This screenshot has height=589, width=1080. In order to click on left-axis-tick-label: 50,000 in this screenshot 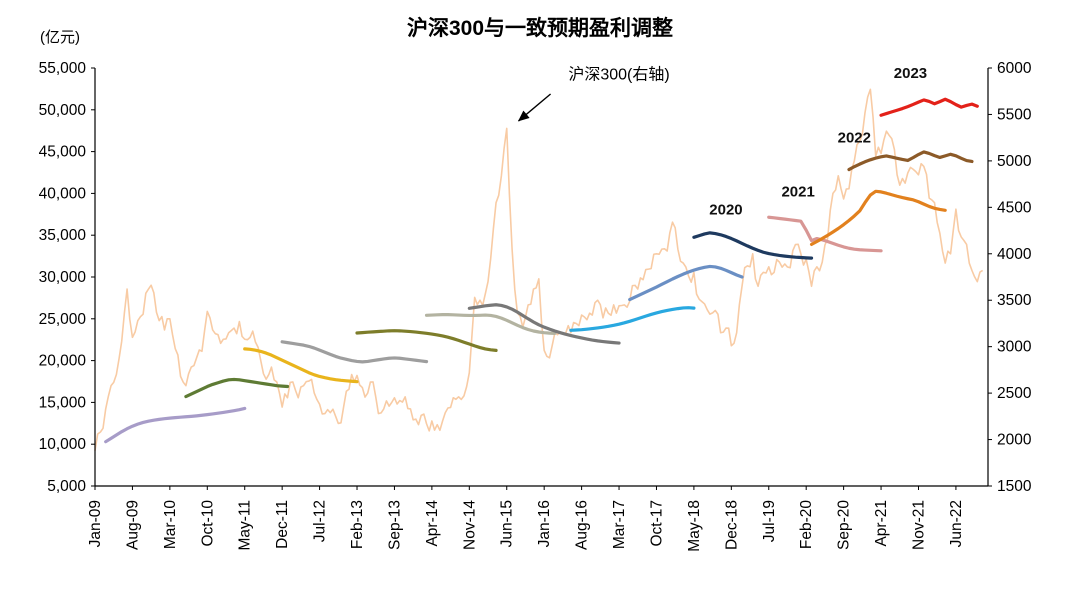, I will do `click(63, 110)`.